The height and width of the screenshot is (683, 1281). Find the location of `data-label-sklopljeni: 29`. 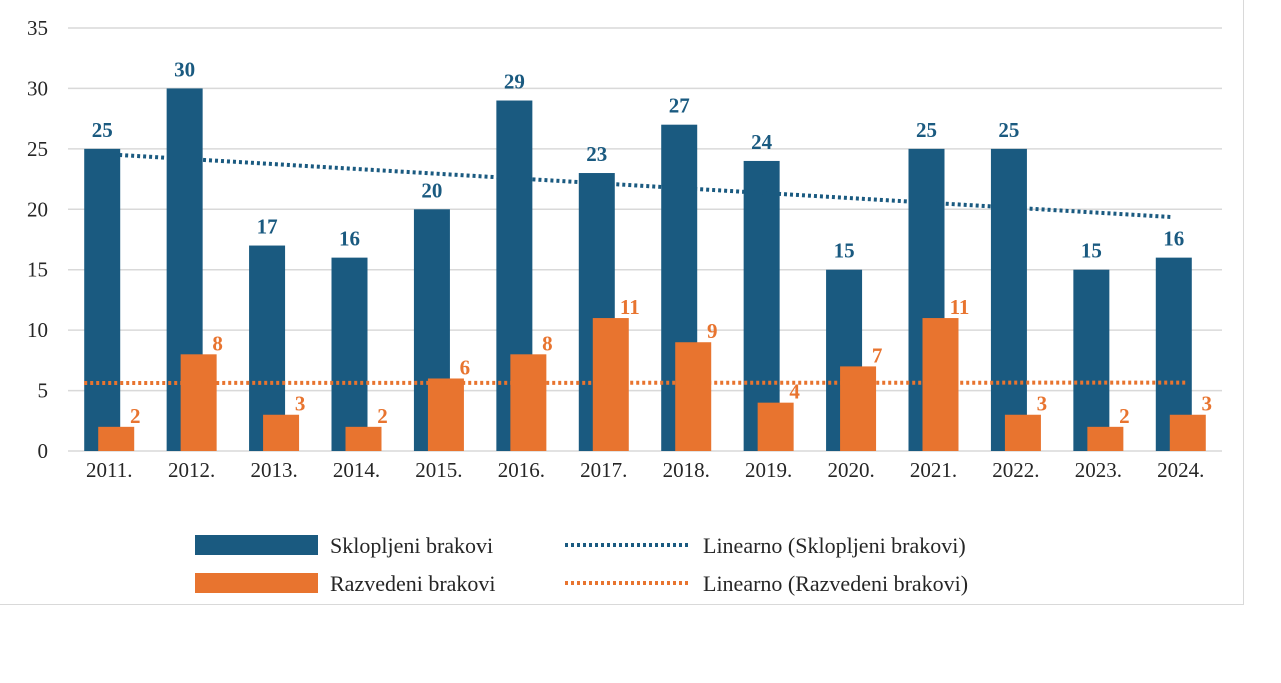

data-label-sklopljeni: 29 is located at coordinates (514, 82).